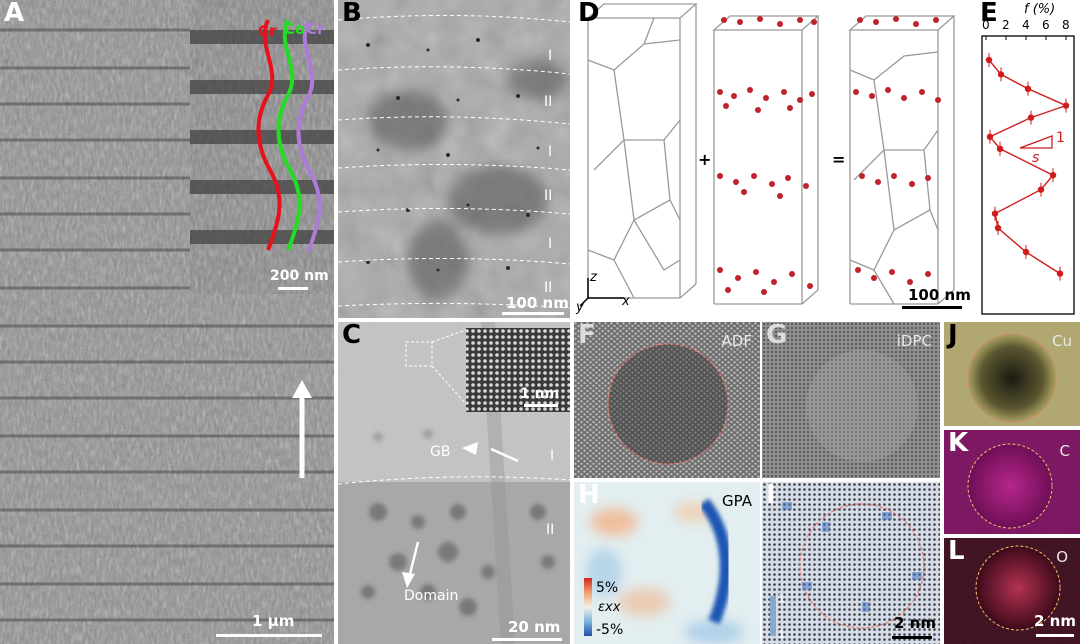  Describe the element at coordinates (1060, 138) in the screenshot. I see `slope-num: 1` at that location.